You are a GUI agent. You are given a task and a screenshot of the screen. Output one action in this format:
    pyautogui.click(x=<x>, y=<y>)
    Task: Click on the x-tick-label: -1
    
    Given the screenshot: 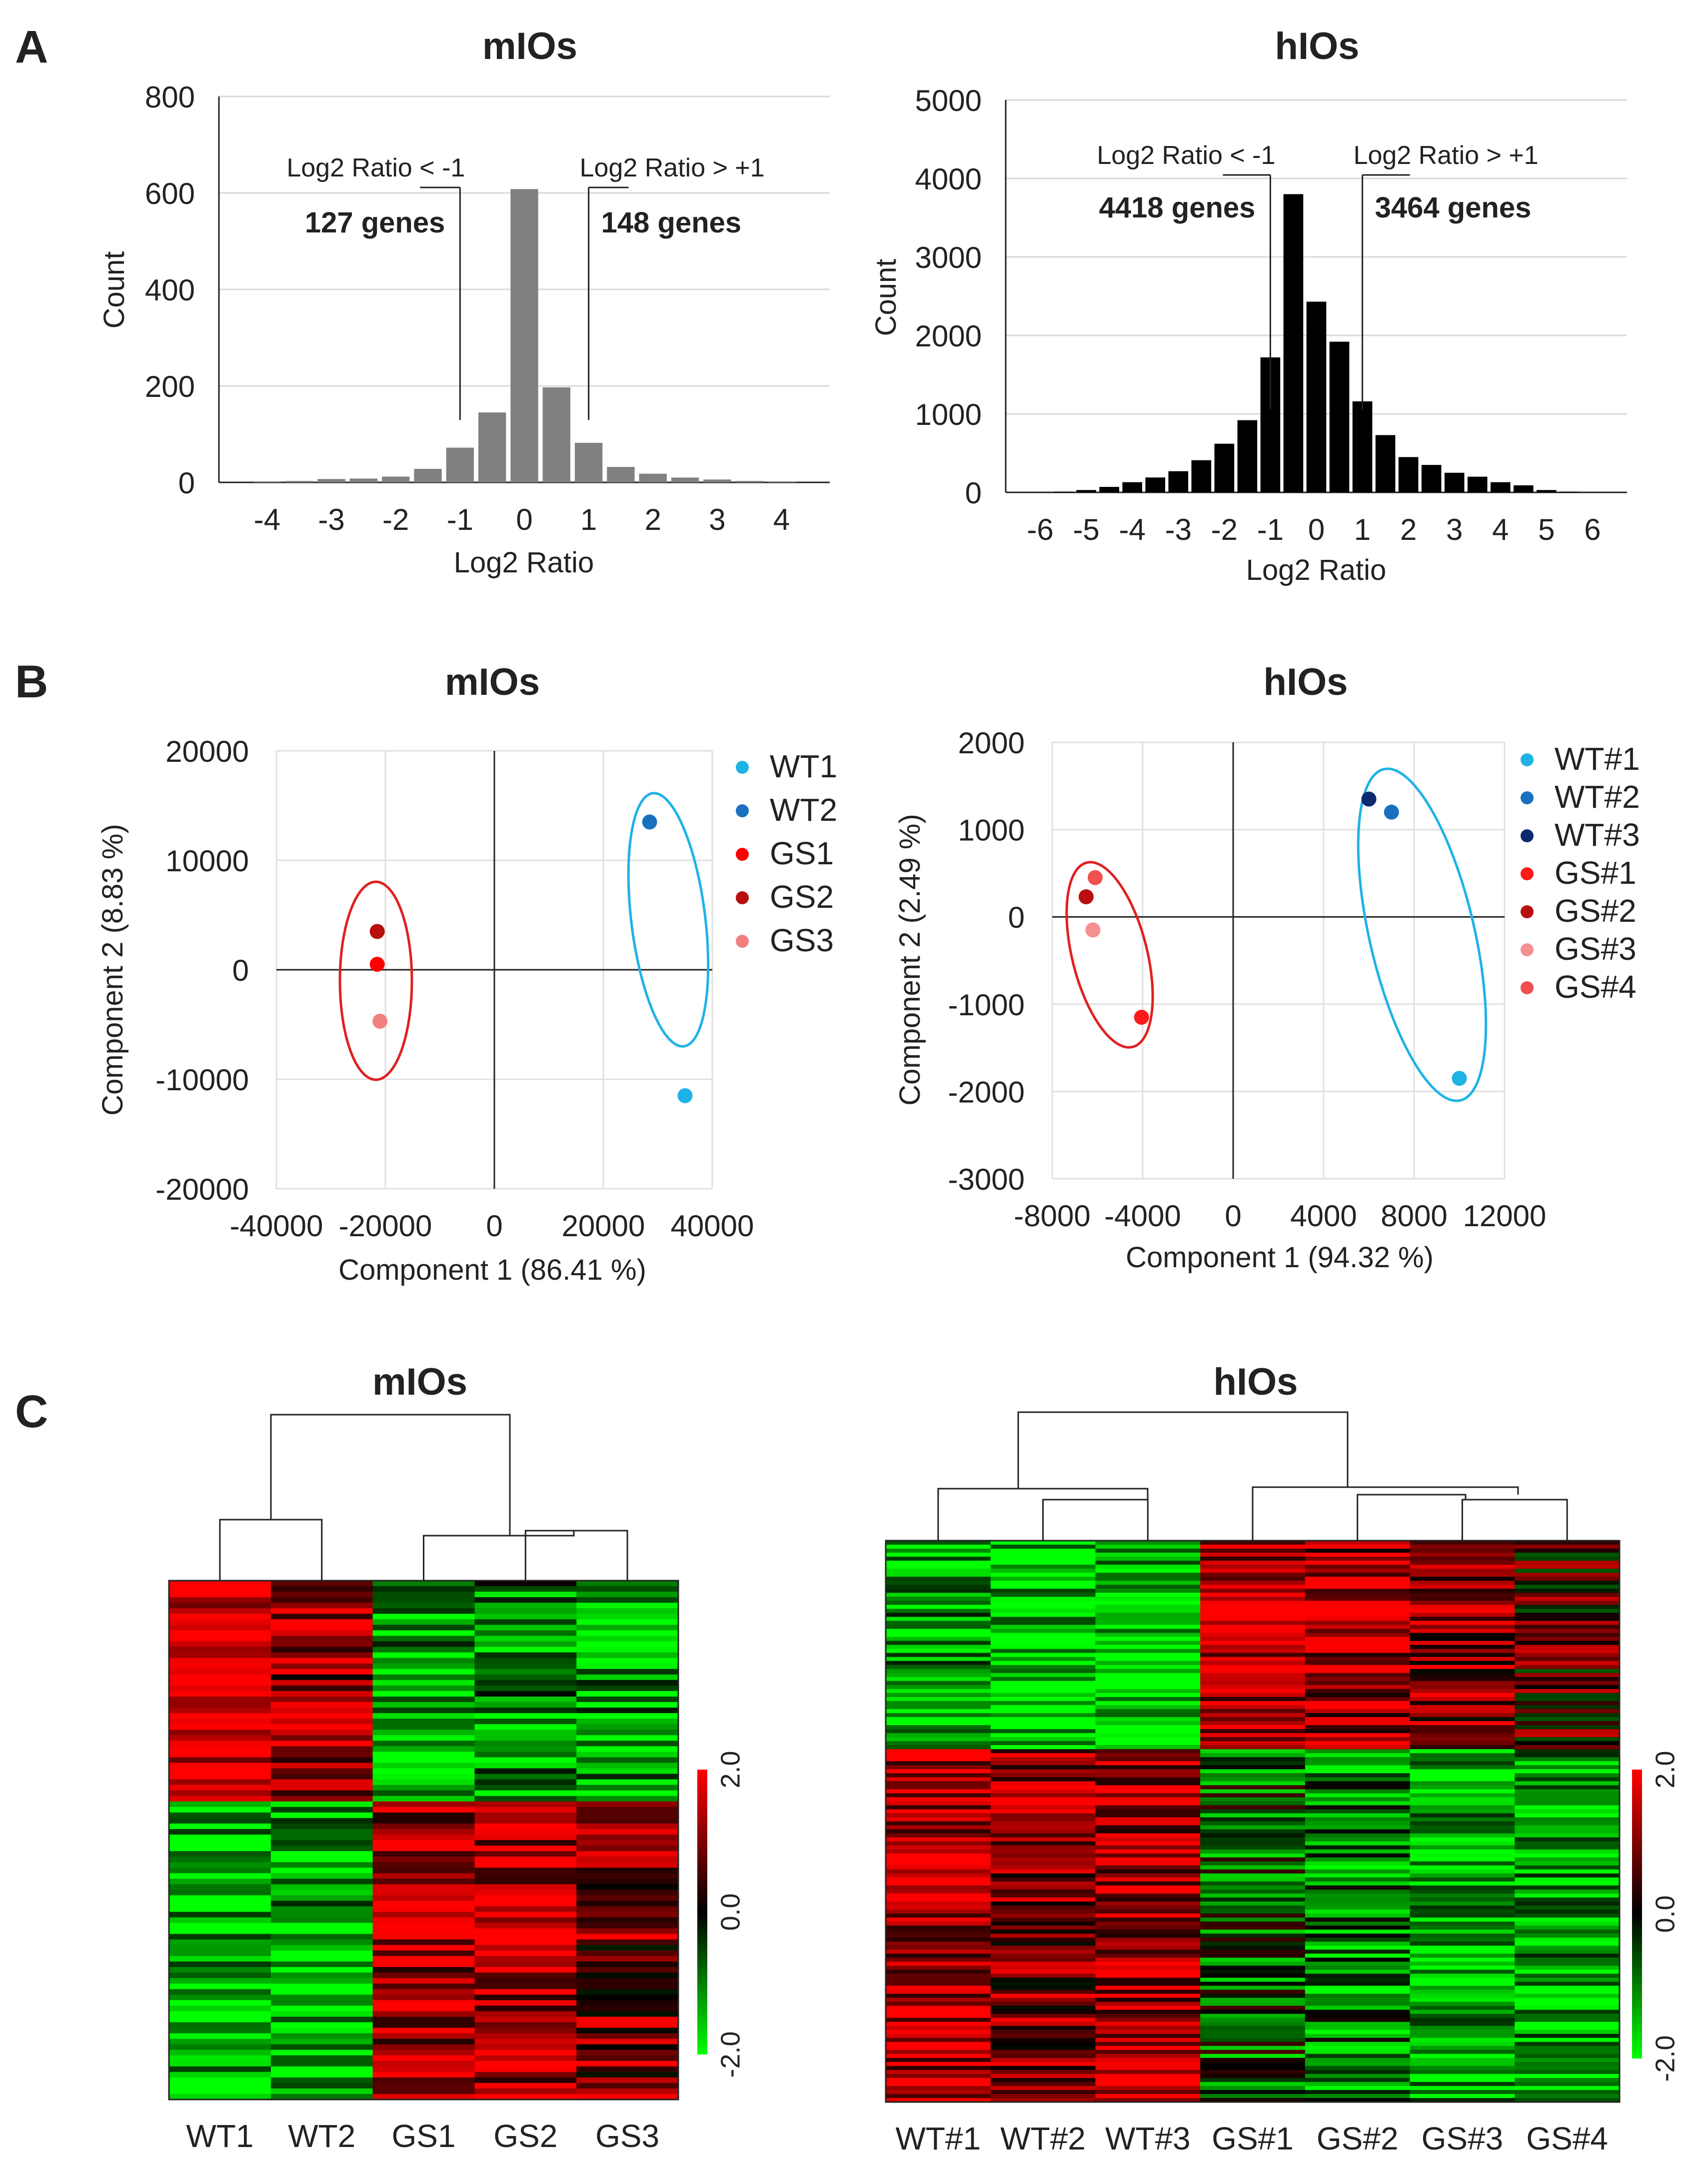 What is the action you would take?
    pyautogui.click(x=460, y=519)
    